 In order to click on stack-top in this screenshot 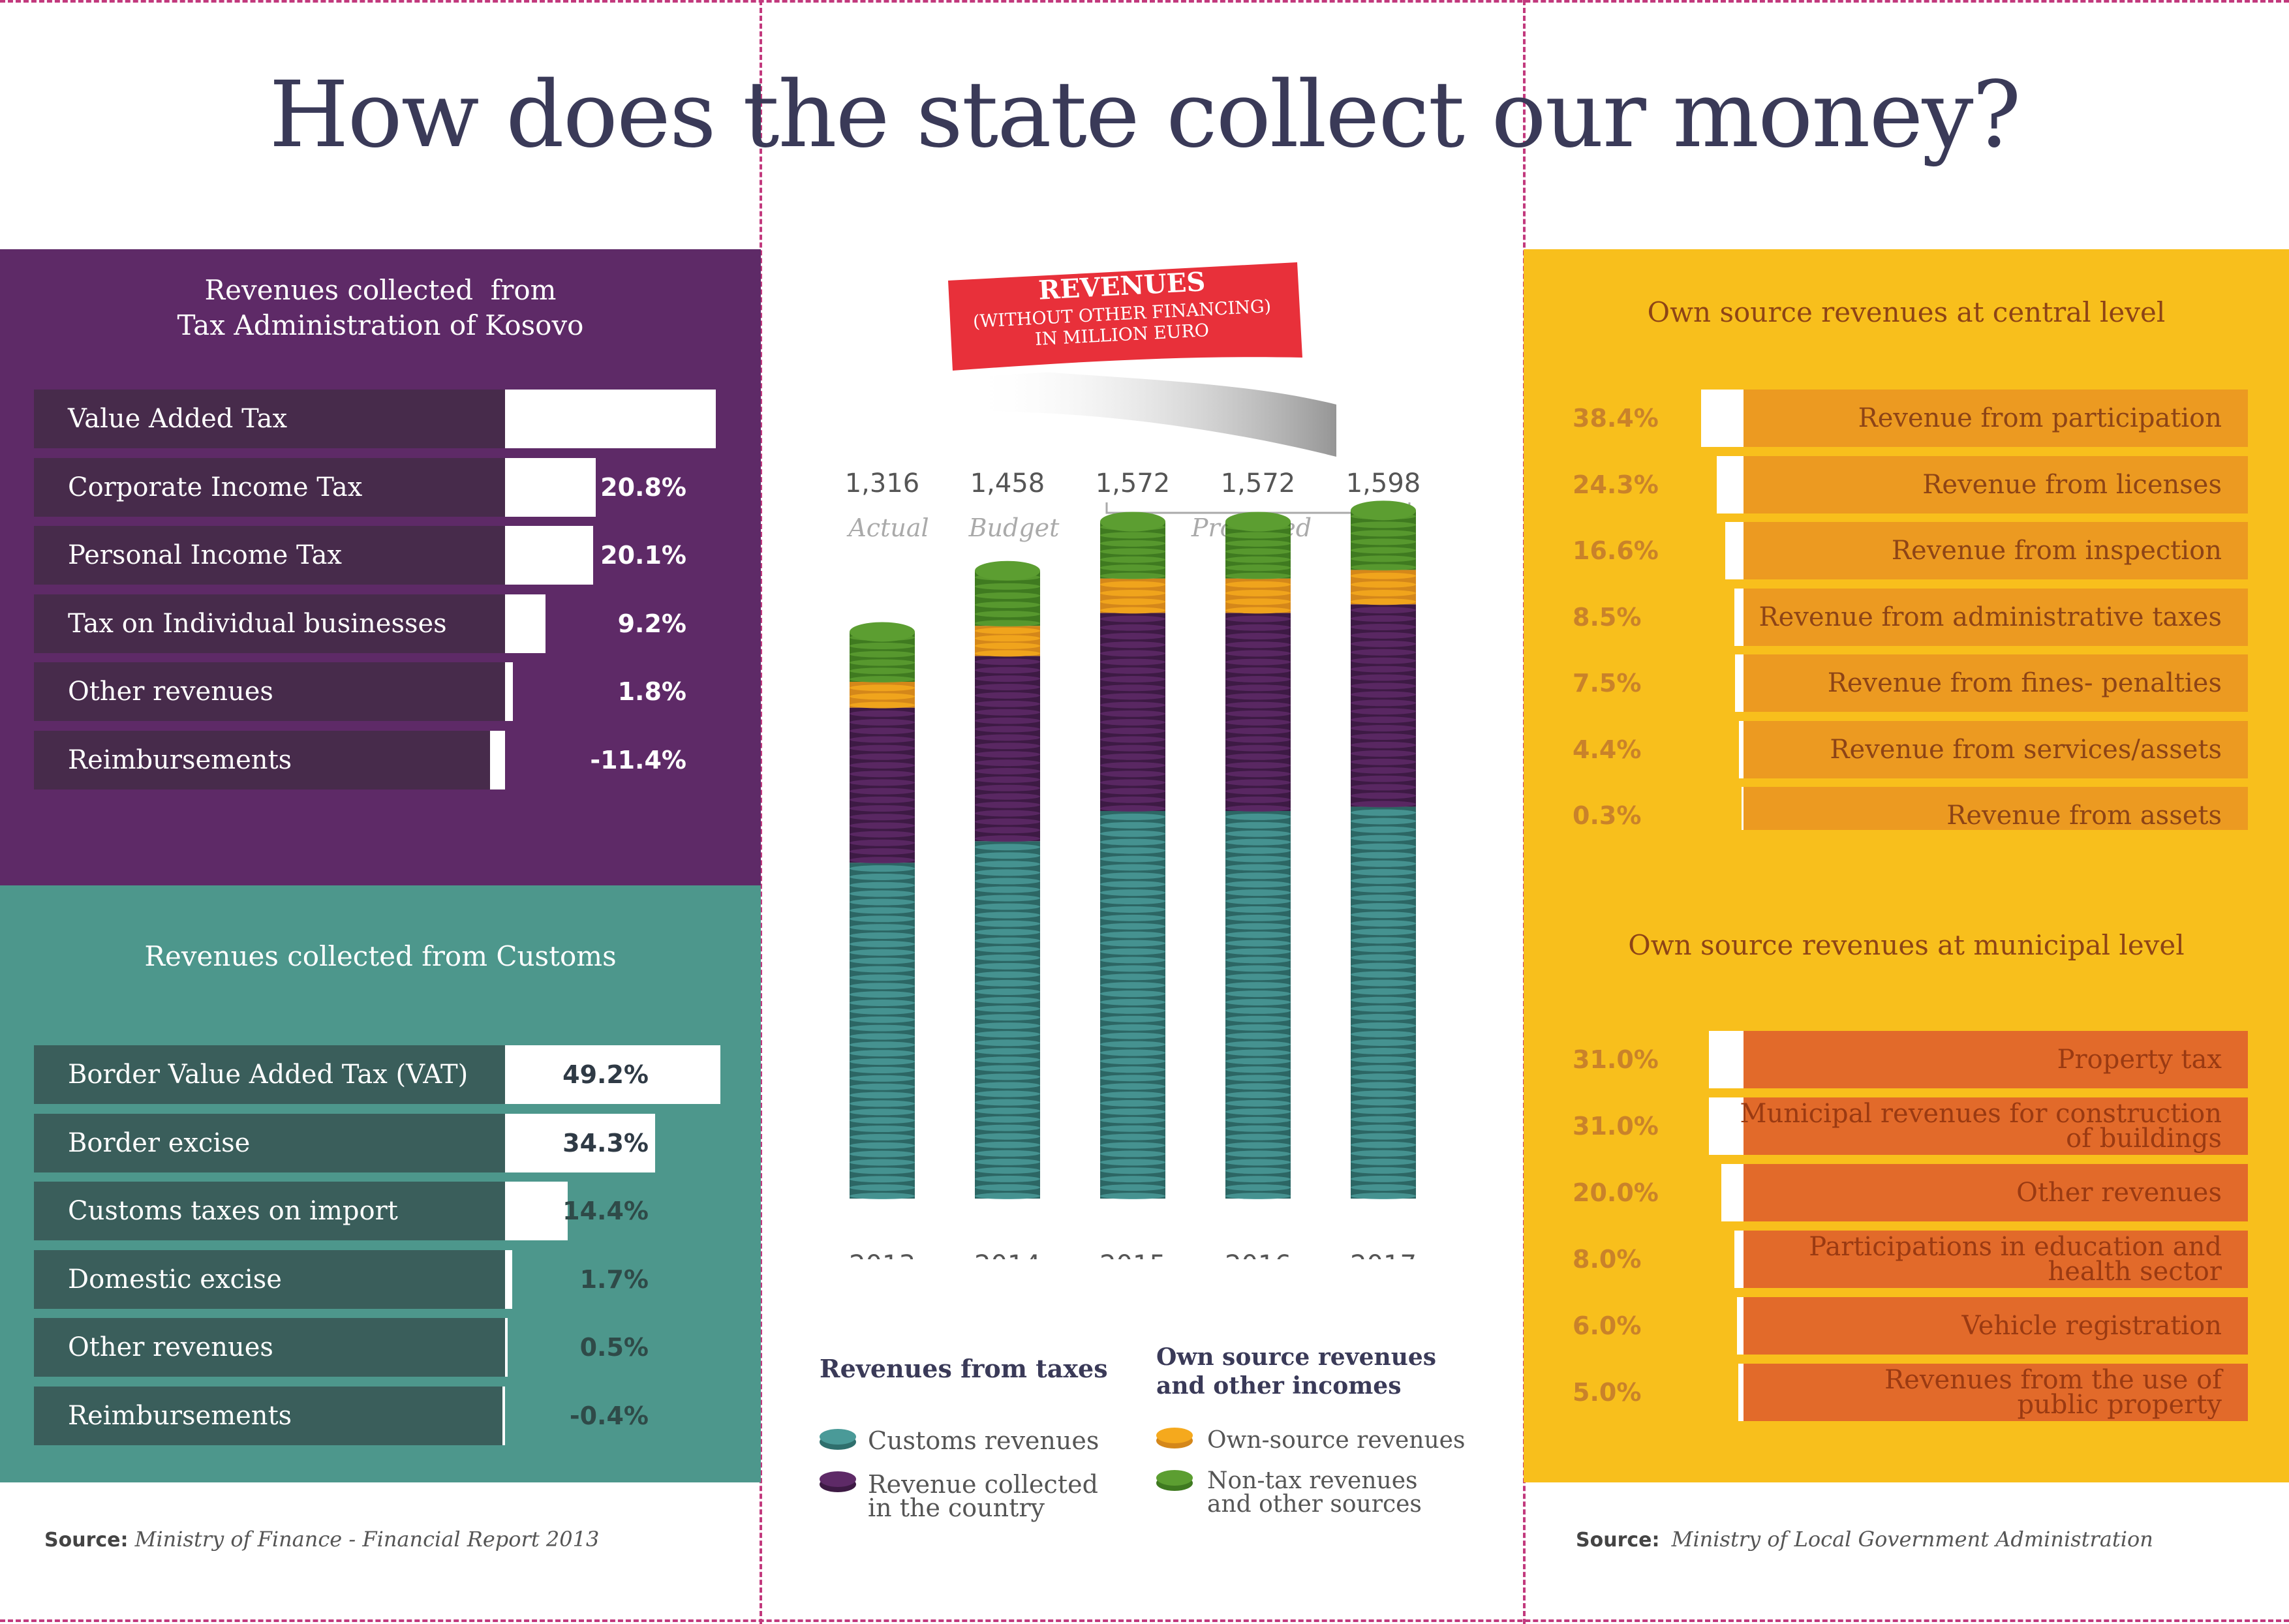, I will do `click(1383, 510)`.